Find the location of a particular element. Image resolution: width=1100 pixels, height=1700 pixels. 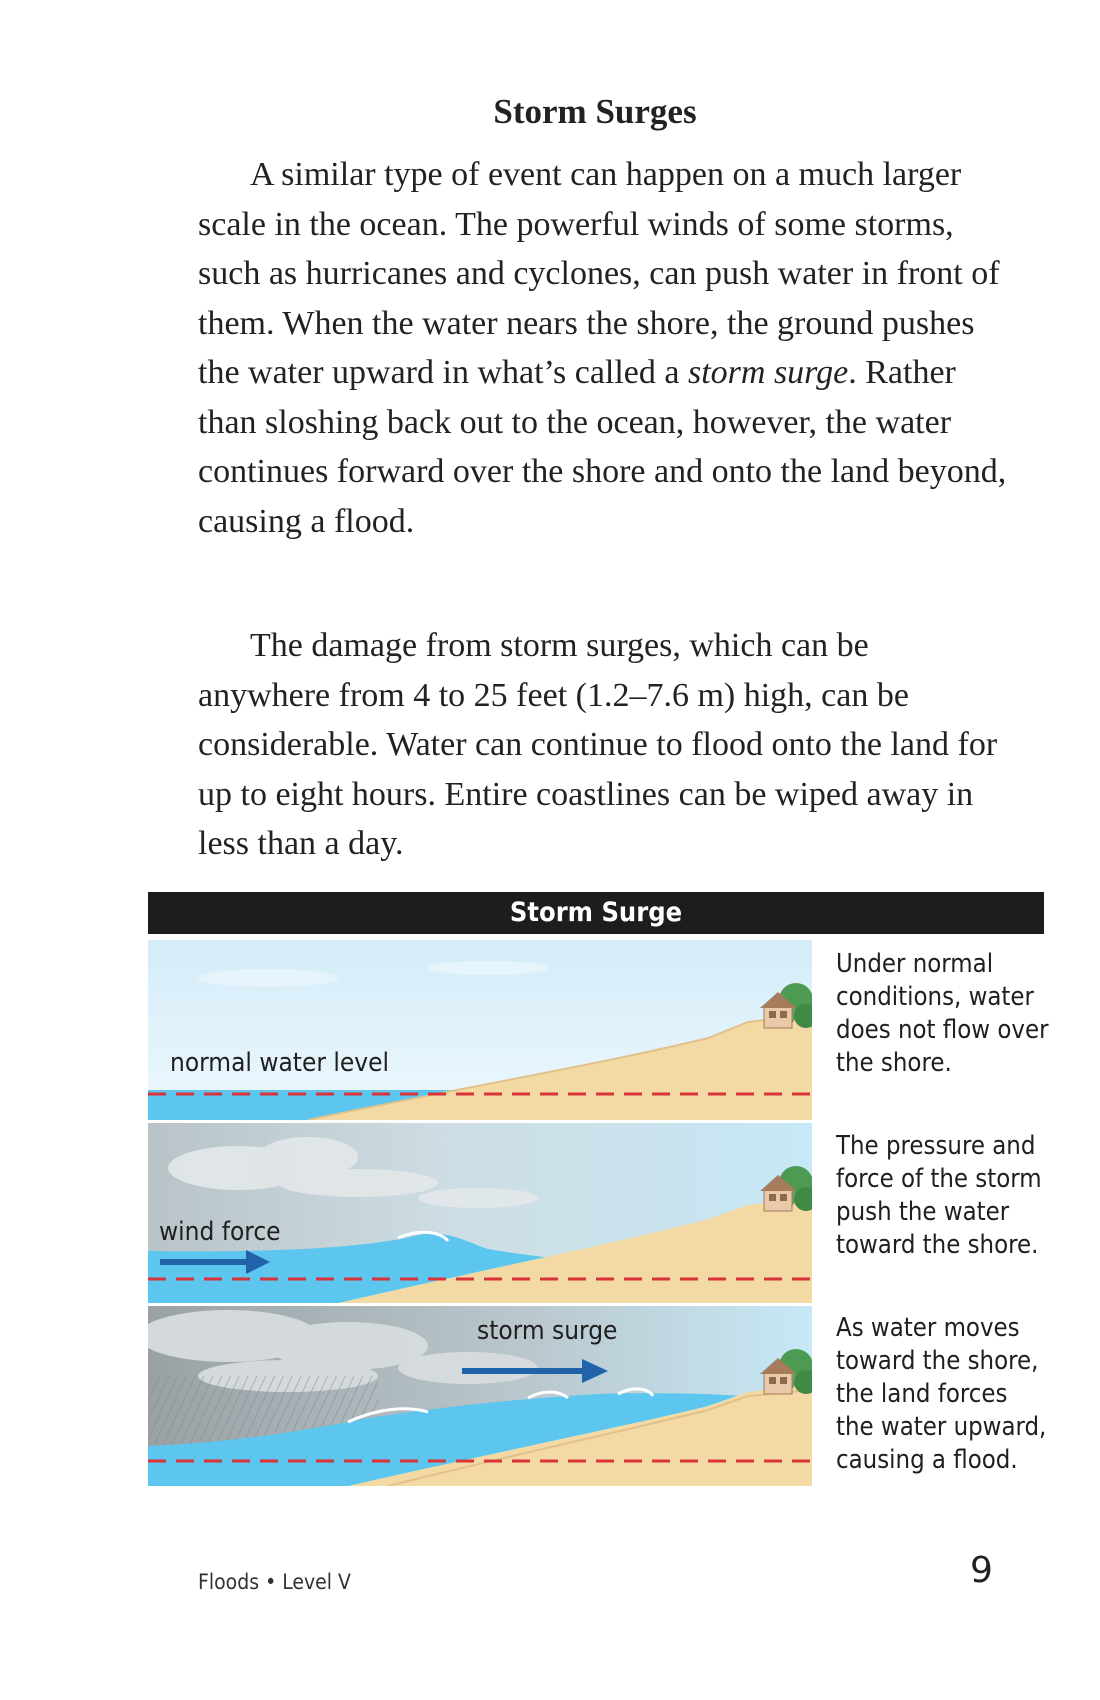

shore is located at coordinates (575, 1250).